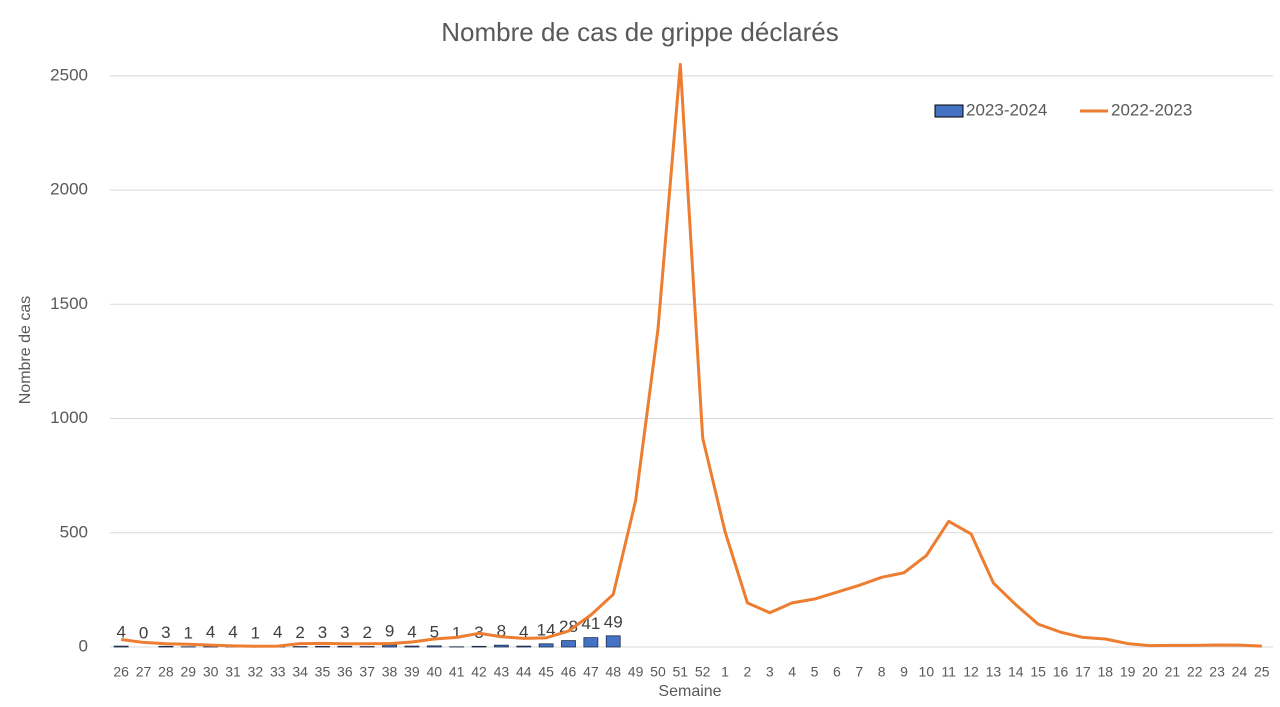 The height and width of the screenshot is (707, 1280). Describe the element at coordinates (636, 672) in the screenshot. I see `x-tick-label: 49` at that location.